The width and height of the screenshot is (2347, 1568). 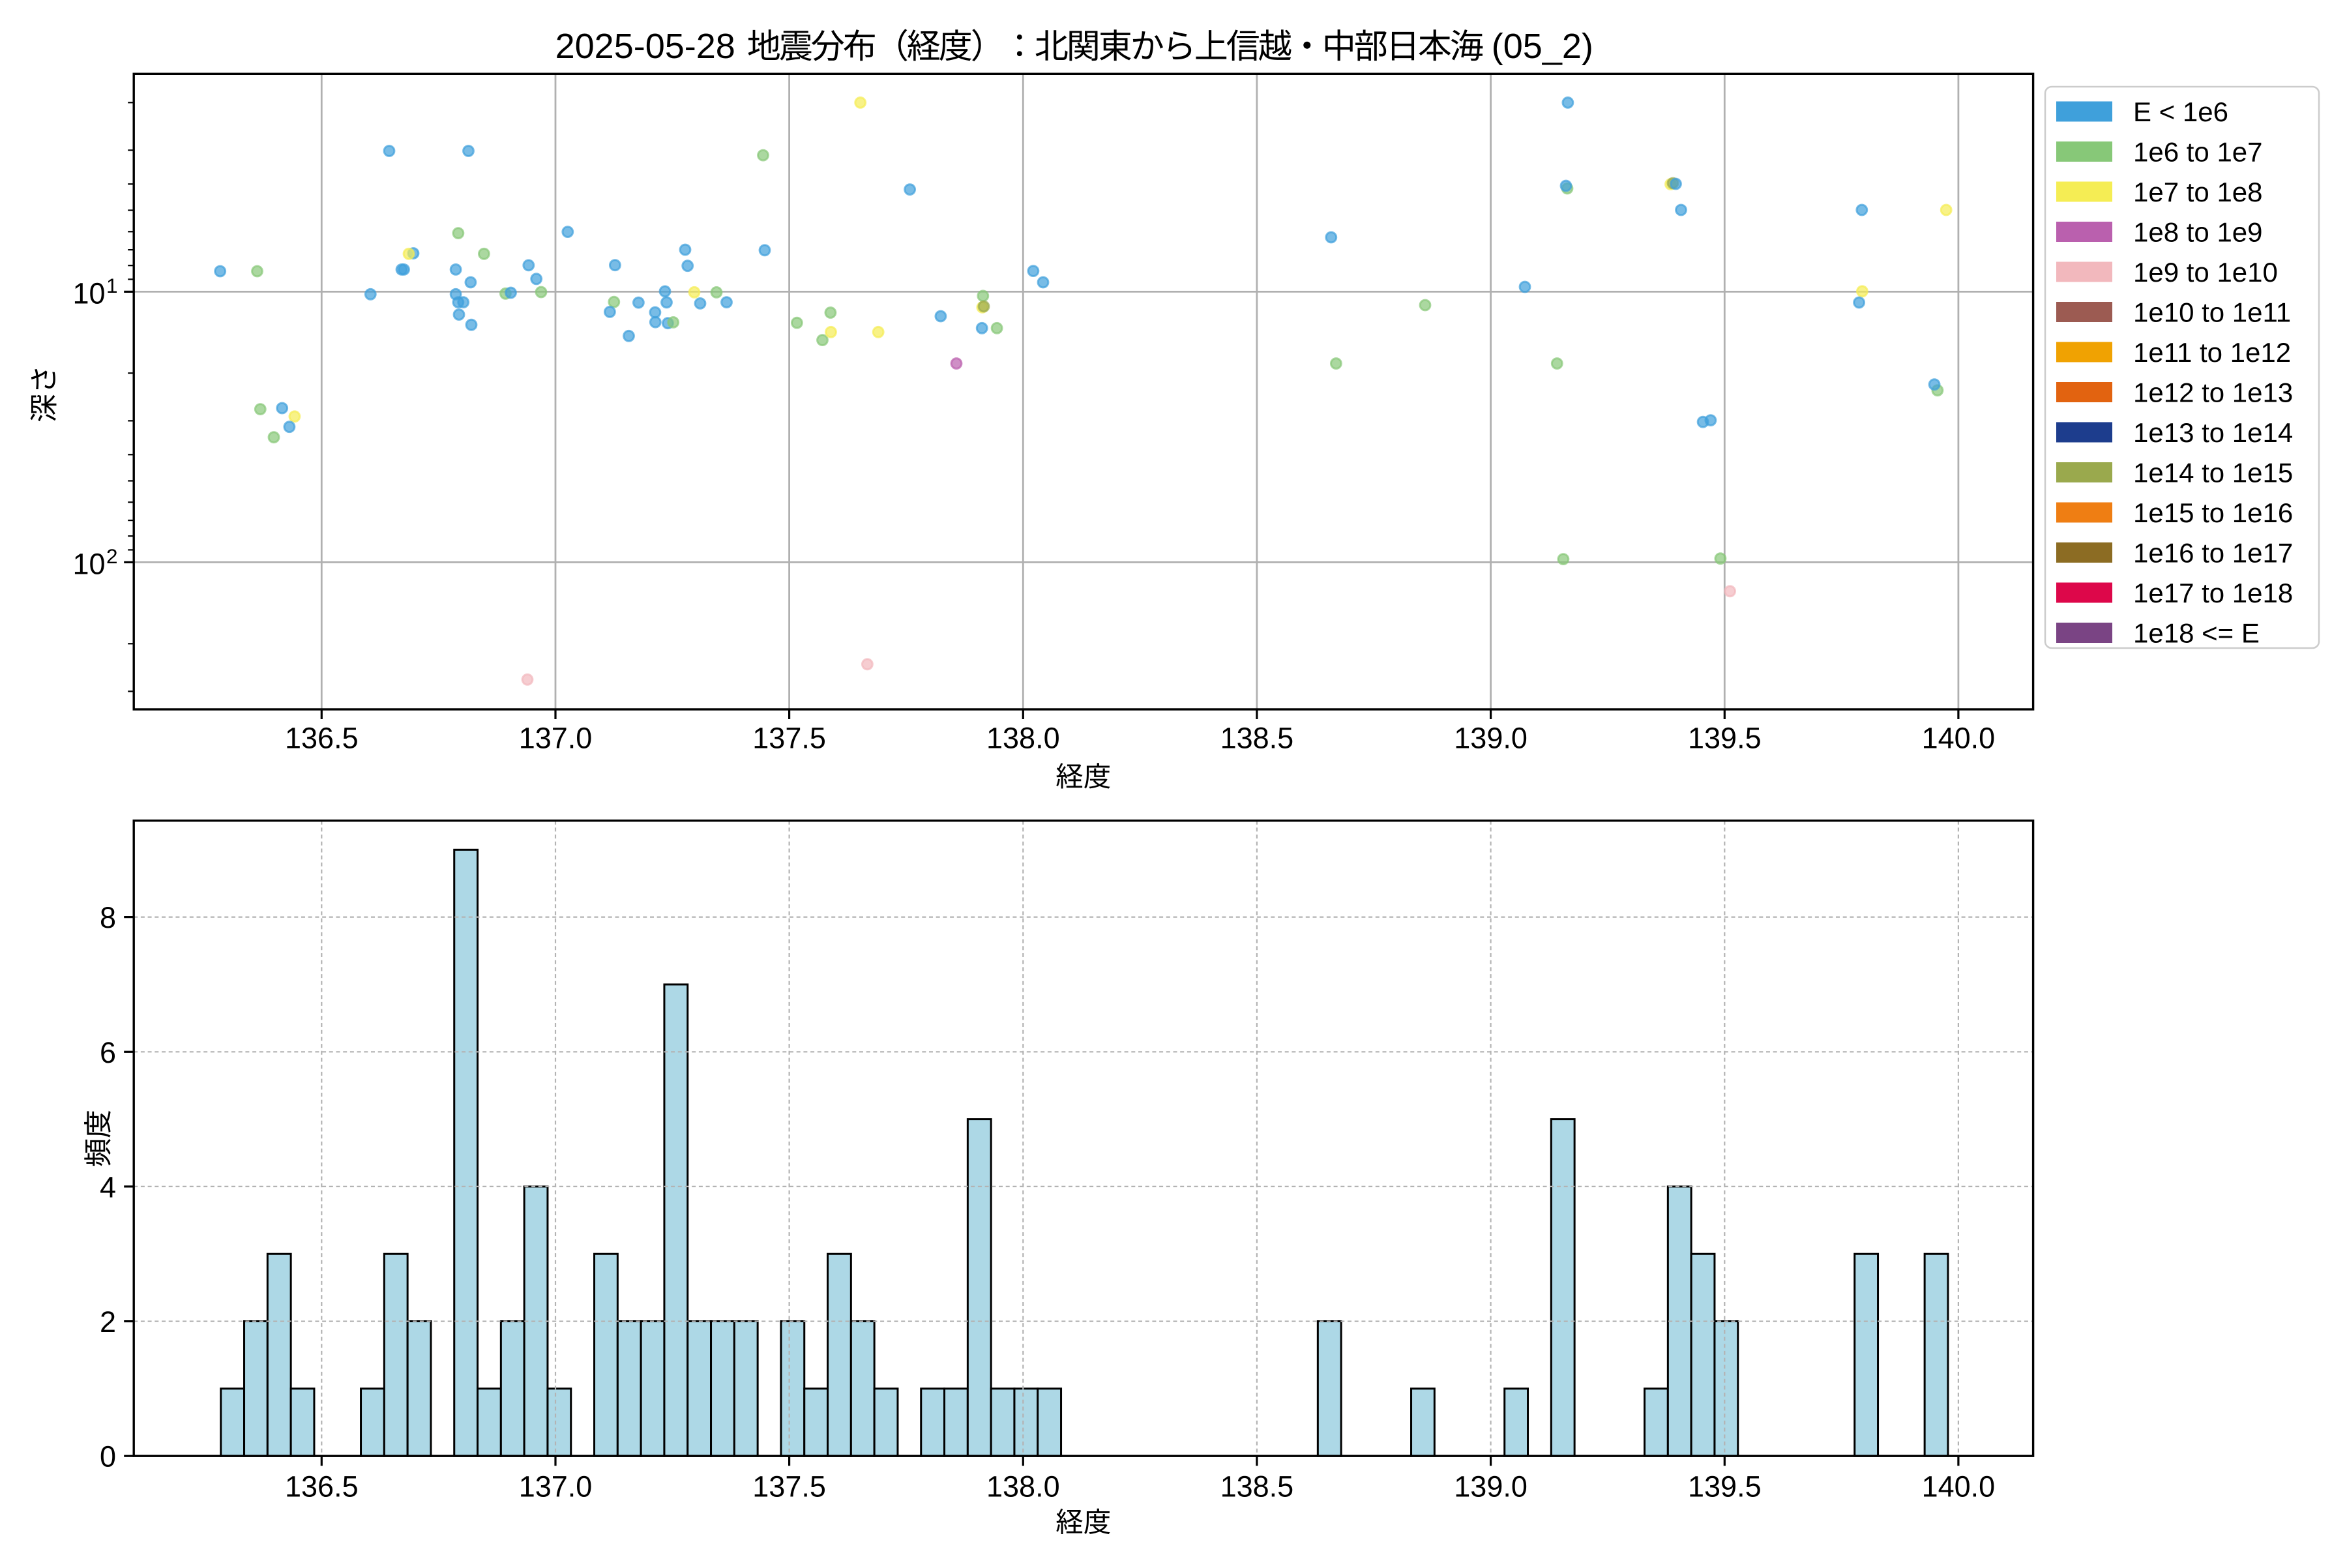 What do you see at coordinates (645, 46) in the screenshot?
I see `svg-text: 2025-05-28` at bounding box center [645, 46].